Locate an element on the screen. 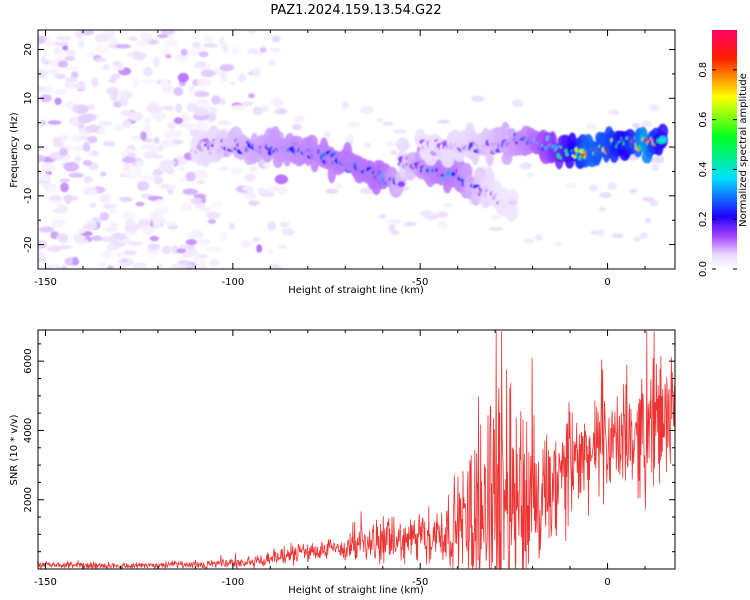 Image resolution: width=750 pixels, height=600 pixels. y-tick-label: 6000 is located at coordinates (28, 360).